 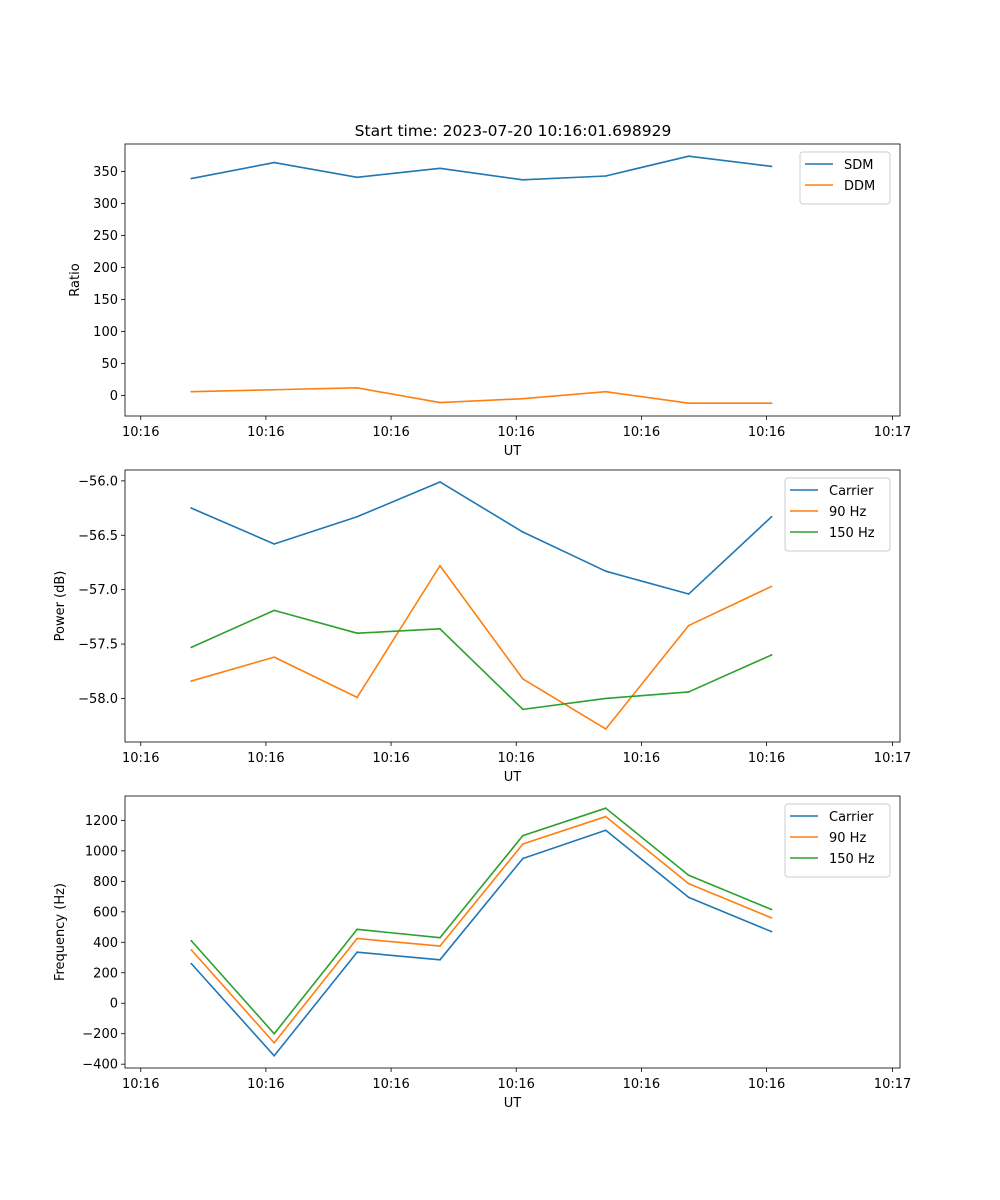 I want to click on legend-label: Carrier, so click(x=851, y=817).